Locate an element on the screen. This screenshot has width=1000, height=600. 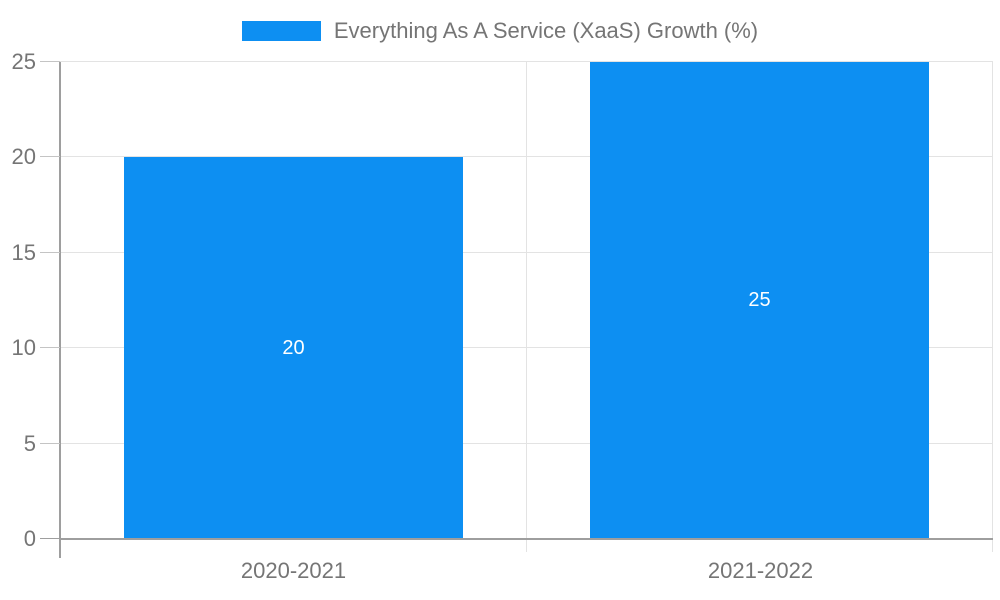
y-axis-label: 10 is located at coordinates (23, 347).